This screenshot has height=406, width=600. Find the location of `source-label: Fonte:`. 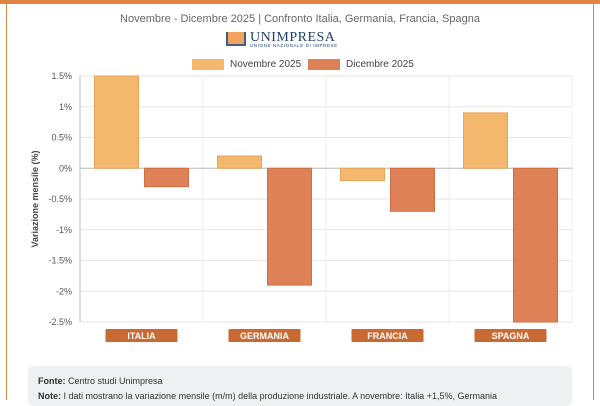

source-label: Fonte: is located at coordinates (52, 381).